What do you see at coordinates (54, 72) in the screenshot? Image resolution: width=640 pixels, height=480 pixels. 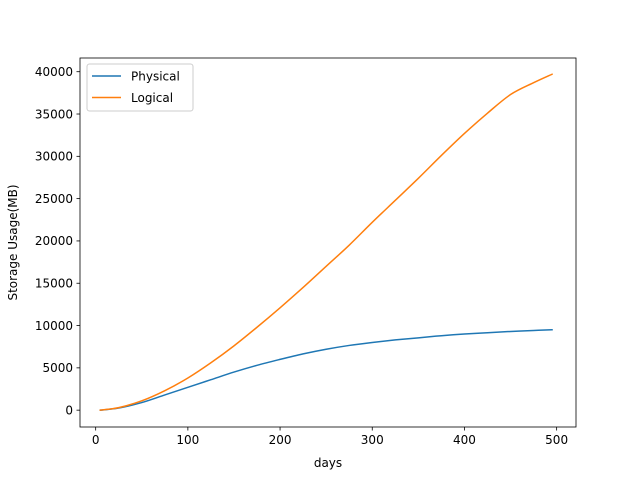 I see `y-tick-label: 40000` at bounding box center [54, 72].